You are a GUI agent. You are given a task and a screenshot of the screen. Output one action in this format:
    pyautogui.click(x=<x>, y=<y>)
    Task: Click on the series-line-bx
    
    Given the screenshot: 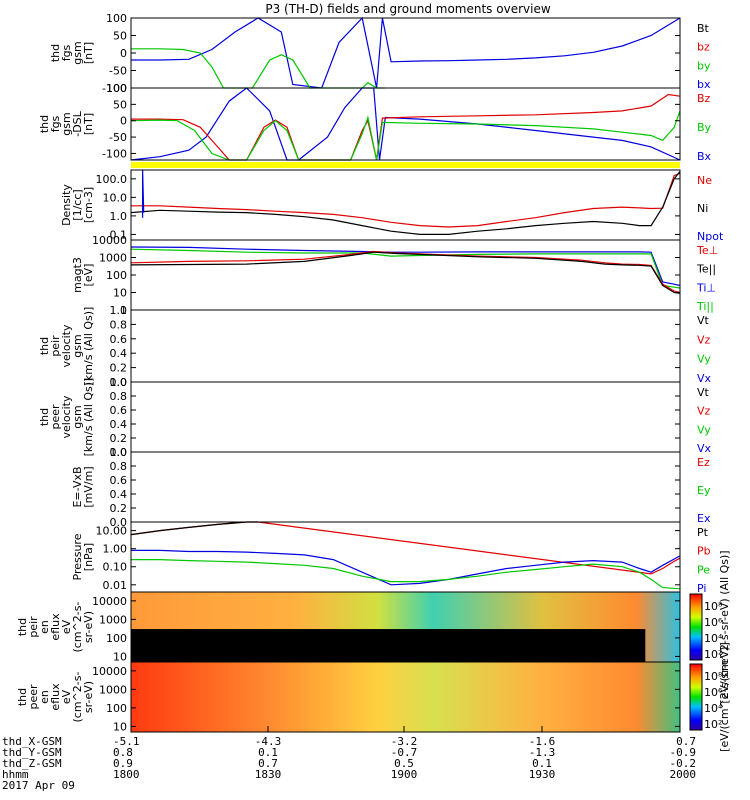 What is the action you would take?
    pyautogui.click(x=406, y=52)
    